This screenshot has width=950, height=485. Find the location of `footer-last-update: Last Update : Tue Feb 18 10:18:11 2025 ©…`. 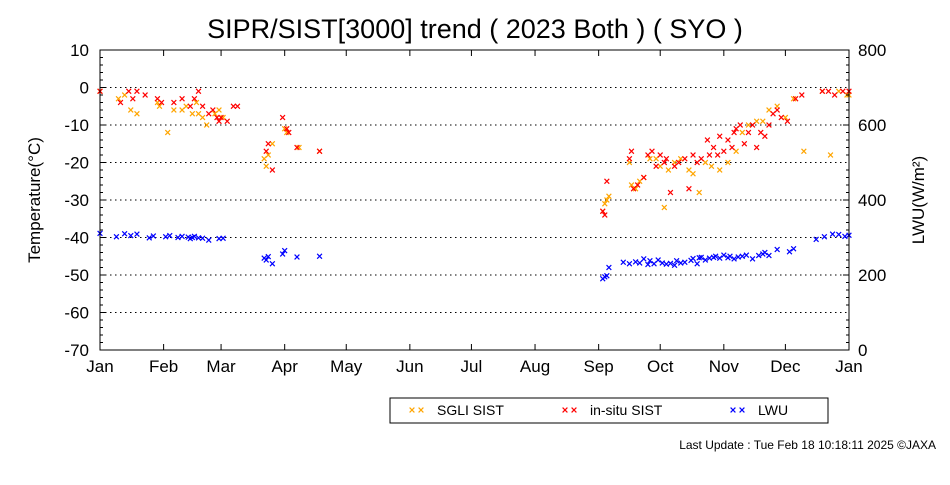

footer-last-update: Last Update : Tue Feb 18 10:18:11 2025 ©… is located at coordinates (807, 445).